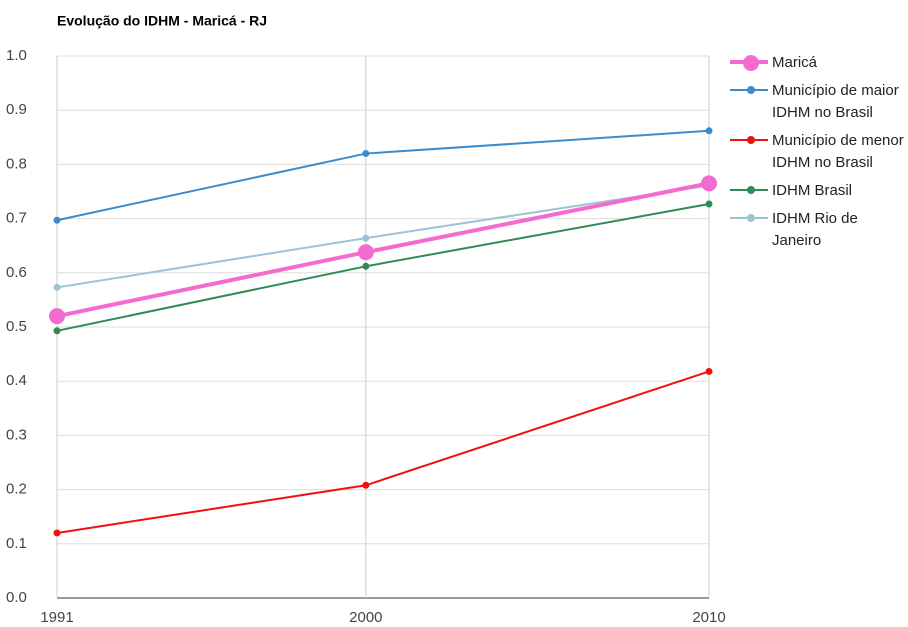 The height and width of the screenshot is (627, 908). I want to click on legend-label: Município de maior IDHM no Brasil, so click(835, 101).